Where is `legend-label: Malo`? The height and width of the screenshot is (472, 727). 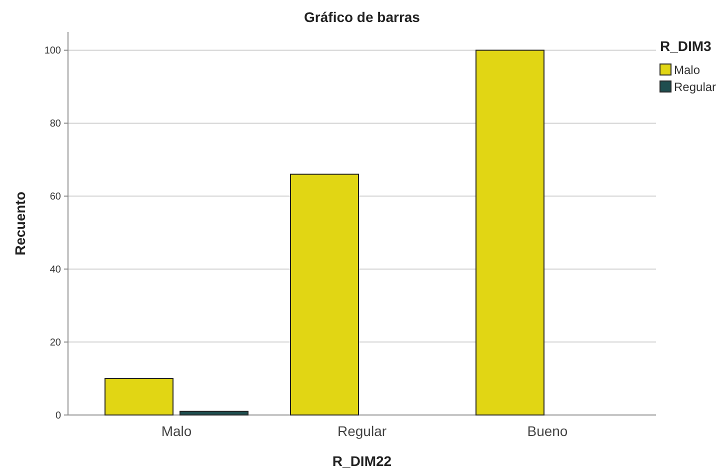
legend-label: Malo is located at coordinates (687, 70).